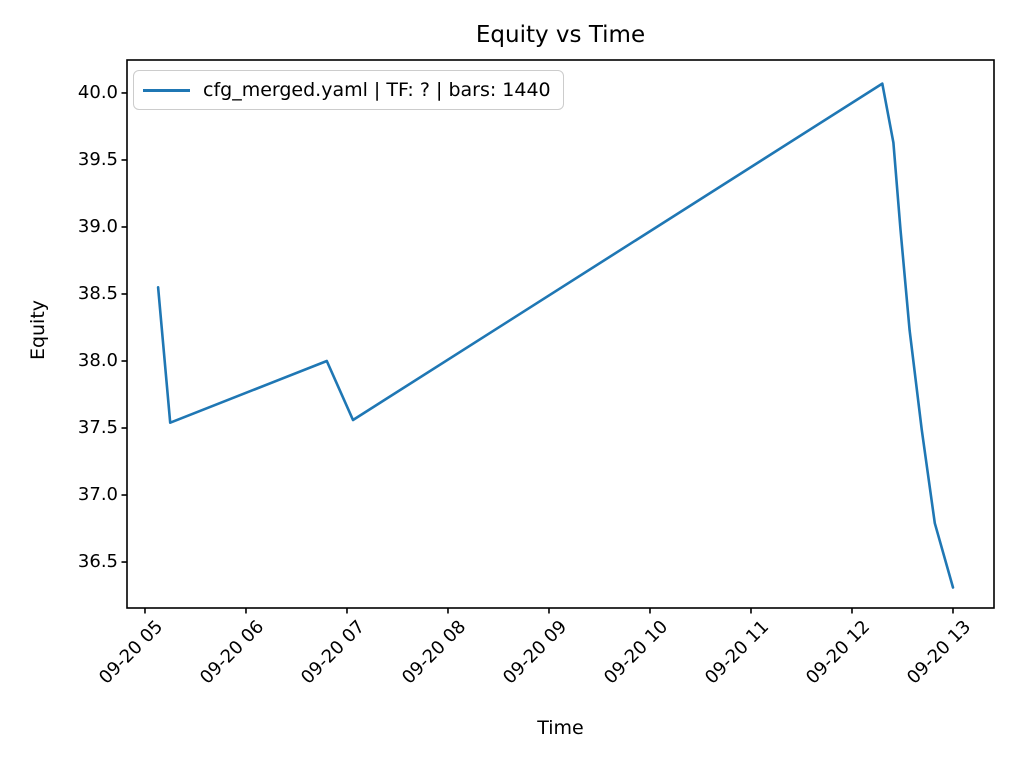  Describe the element at coordinates (97, 427) in the screenshot. I see `y-tick-label: 37.5` at that location.